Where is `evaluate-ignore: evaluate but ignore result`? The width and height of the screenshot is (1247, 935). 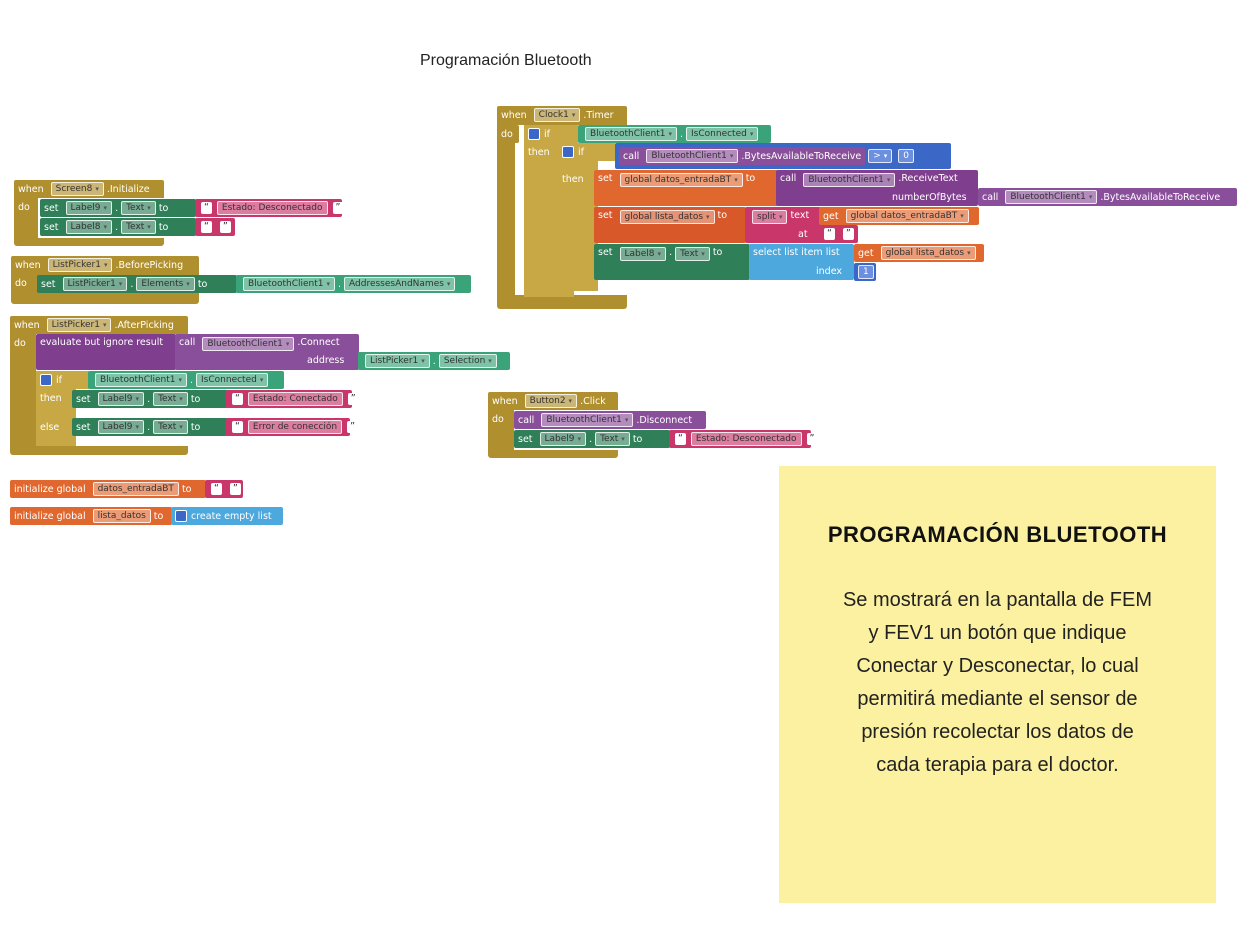 evaluate-ignore: evaluate but ignore result is located at coordinates (106, 352).